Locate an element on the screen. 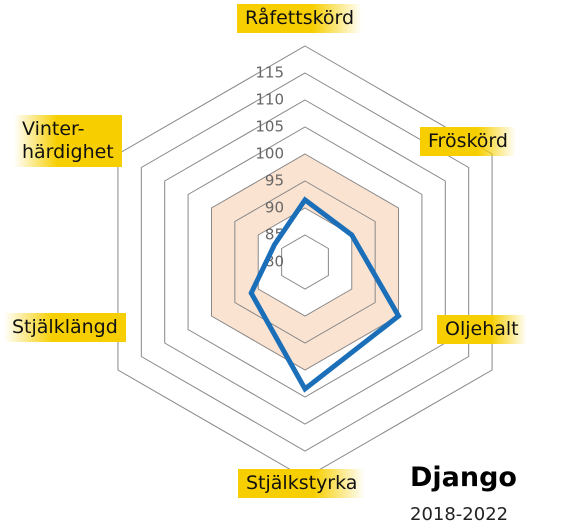 This screenshot has height=532, width=578. axis-label: Oljehalt is located at coordinates (482, 329).